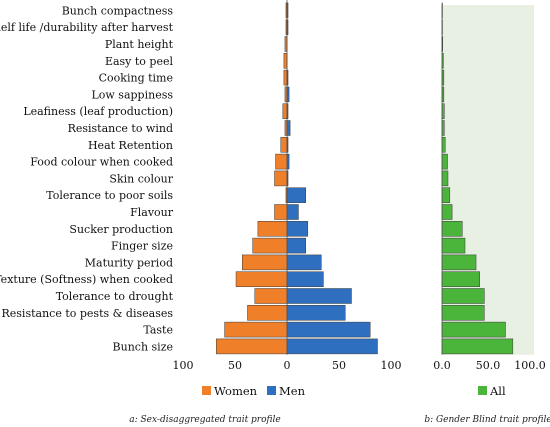  I want to click on category-label-finger-size: Finger size, so click(142, 246).